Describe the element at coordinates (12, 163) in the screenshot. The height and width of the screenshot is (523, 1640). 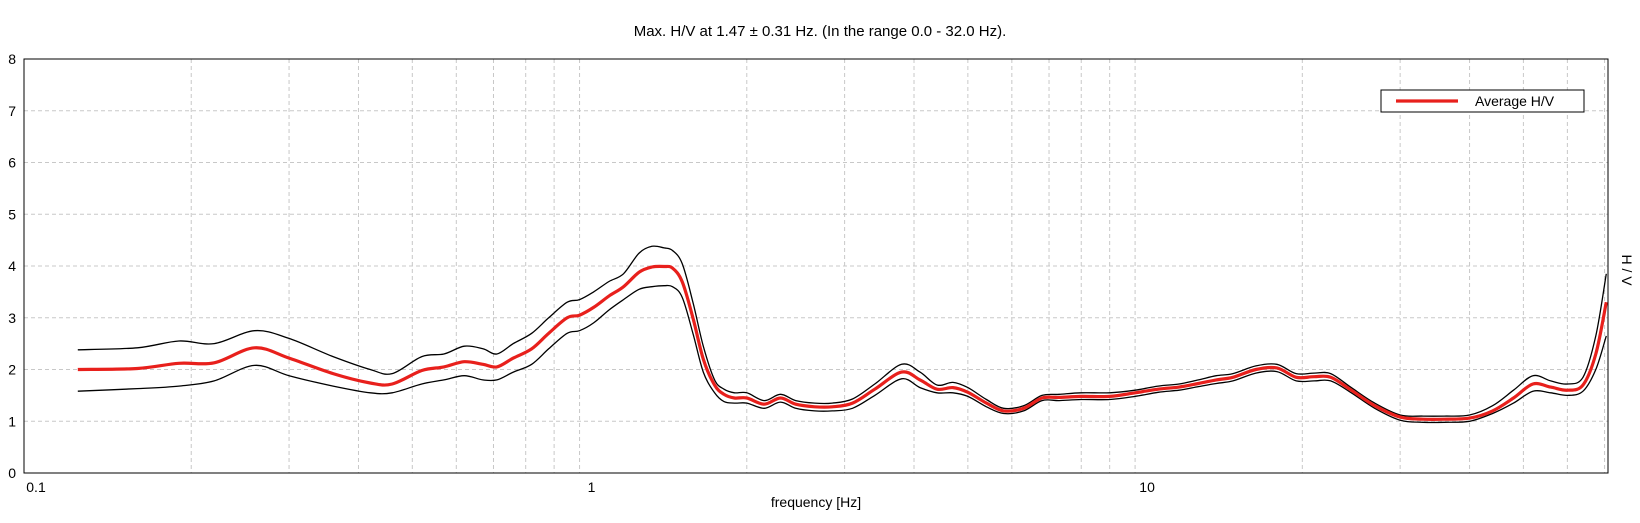
I see `y-tick-label: 6` at that location.